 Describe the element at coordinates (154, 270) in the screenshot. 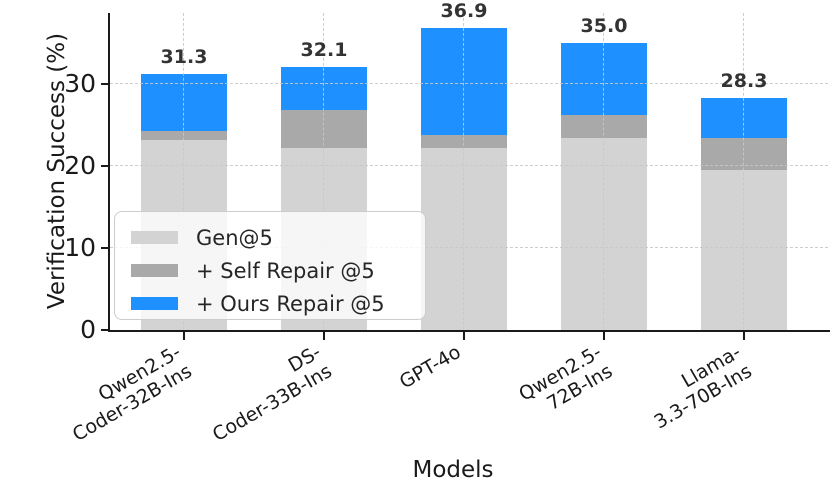

I see `legend-swatch-self-repair` at that location.